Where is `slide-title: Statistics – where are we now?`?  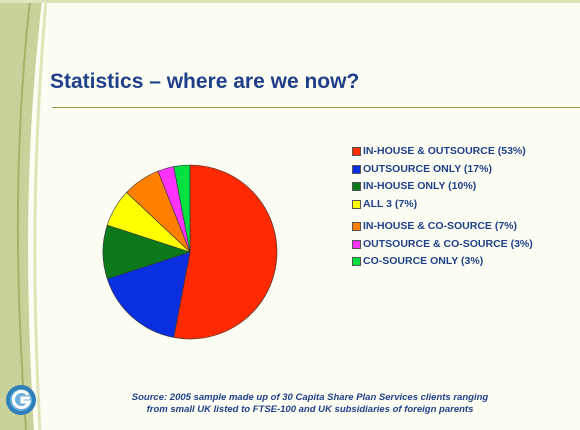
slide-title: Statistics – where are we now? is located at coordinates (205, 81).